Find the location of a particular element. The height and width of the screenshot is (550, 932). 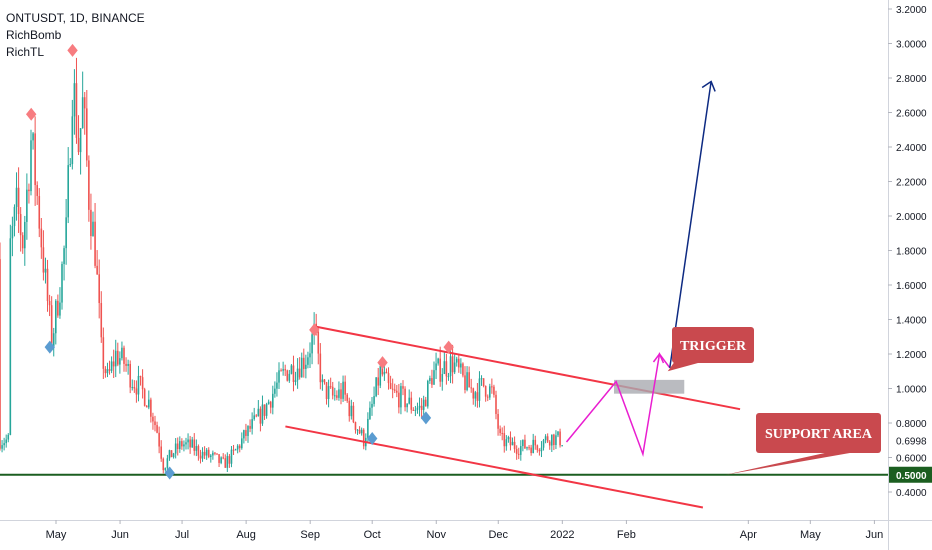

support-area-label-pointer is located at coordinates (787, 464).